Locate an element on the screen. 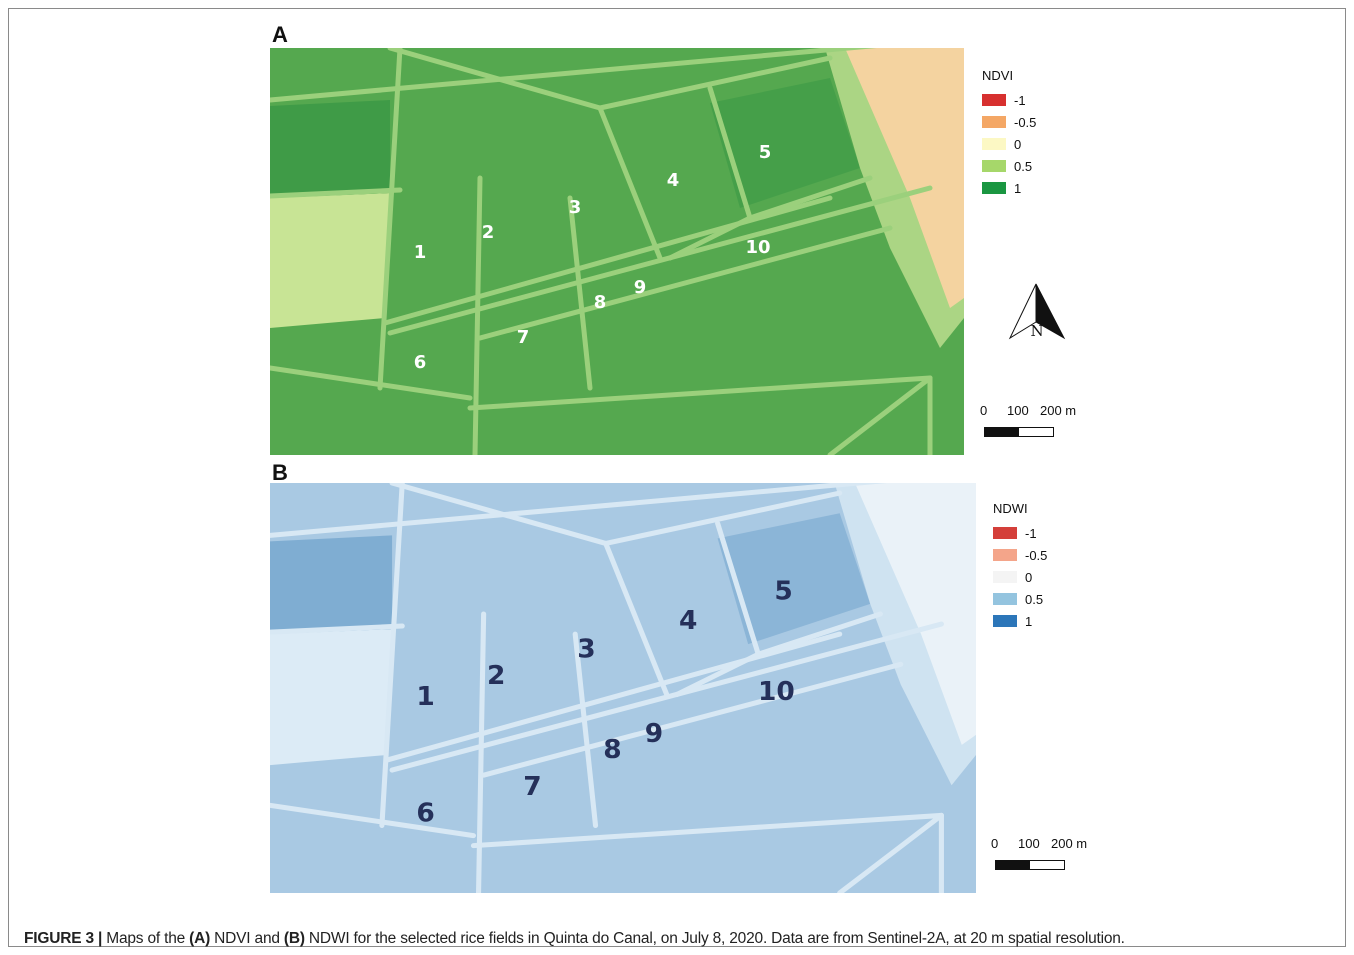 The image size is (1354, 955). legend-item: 0.5 is located at coordinates (1009, 166).